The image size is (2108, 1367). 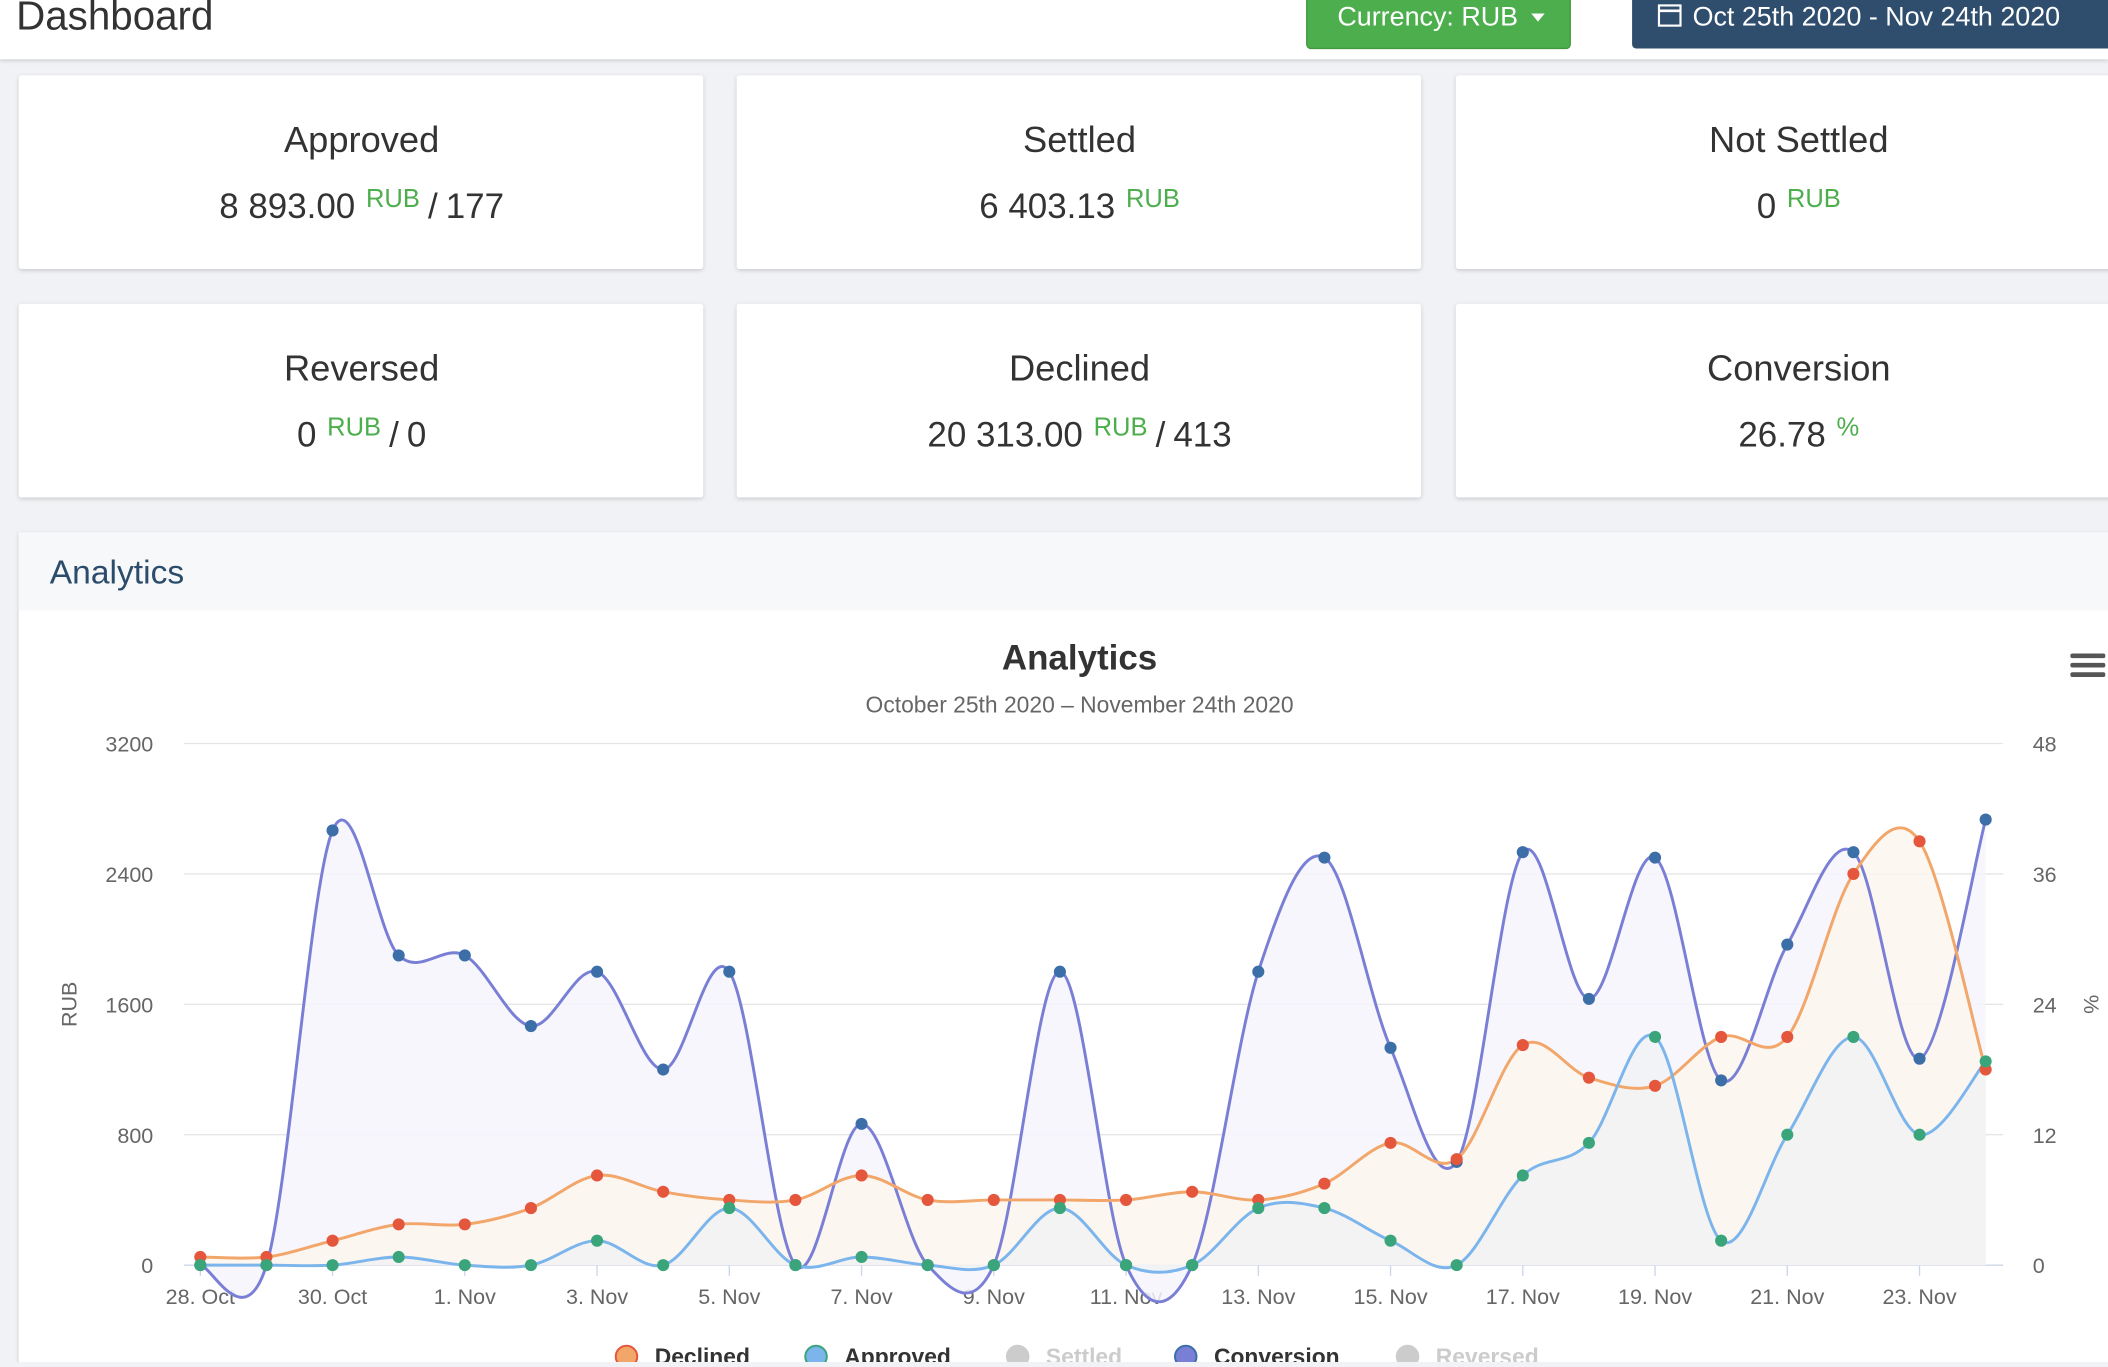 I want to click on y-tick-label: 2400, so click(x=129, y=875).